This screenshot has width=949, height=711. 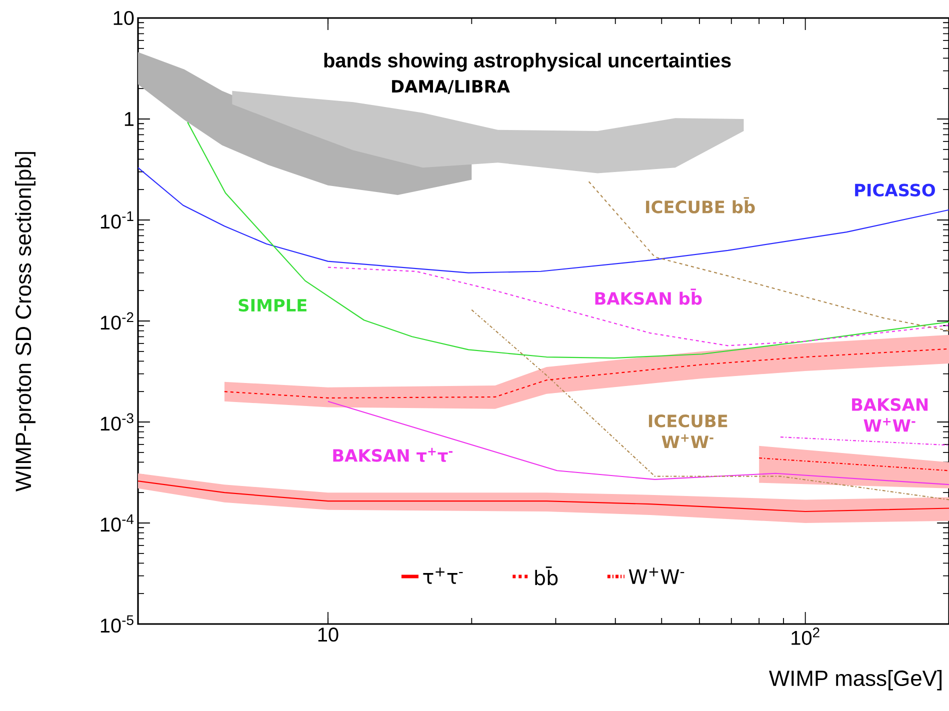 What do you see at coordinates (25, 322) in the screenshot?
I see `y-axis-title: WIMP-proton SD Cross section[pb]` at bounding box center [25, 322].